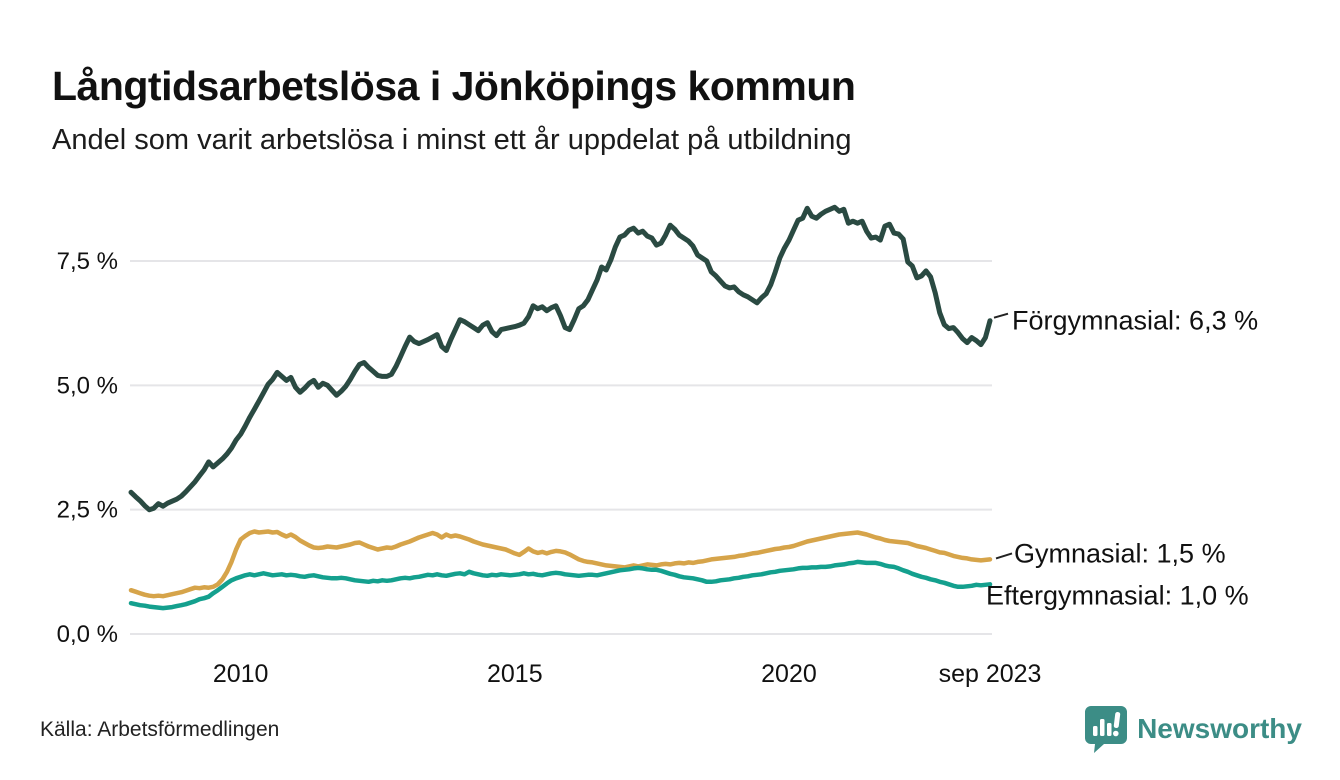 The width and height of the screenshot is (1340, 780). I want to click on brand-wordmark: Newsworthy, so click(1219, 728).